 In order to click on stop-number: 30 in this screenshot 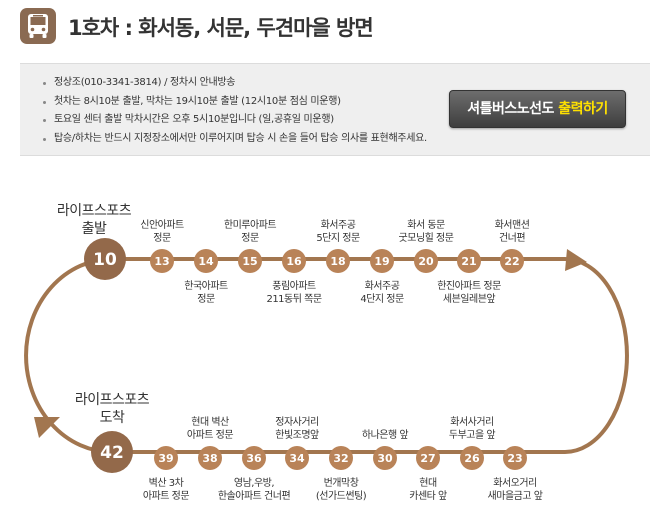, I will do `click(385, 458)`.